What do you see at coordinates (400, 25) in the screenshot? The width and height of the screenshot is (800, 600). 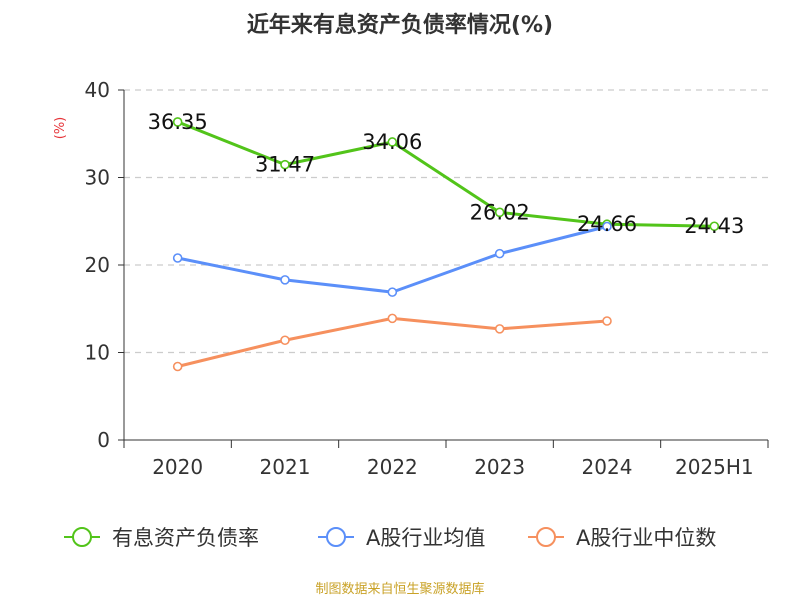 I see `chart-title: 近年来有息资产负债率情况(%)` at bounding box center [400, 25].